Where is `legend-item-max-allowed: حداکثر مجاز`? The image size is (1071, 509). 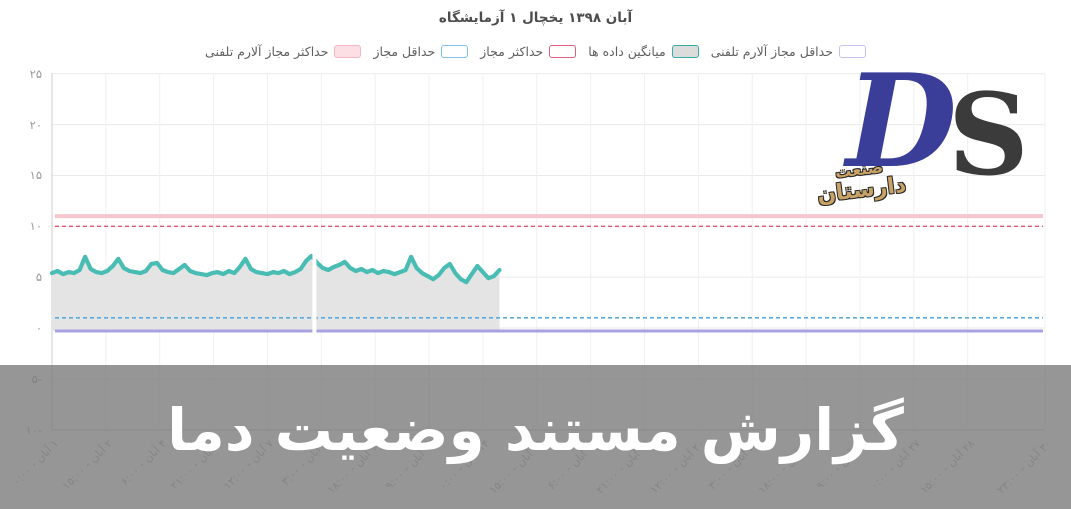
legend-item-max-allowed: حداکثر مجاز is located at coordinates (528, 51).